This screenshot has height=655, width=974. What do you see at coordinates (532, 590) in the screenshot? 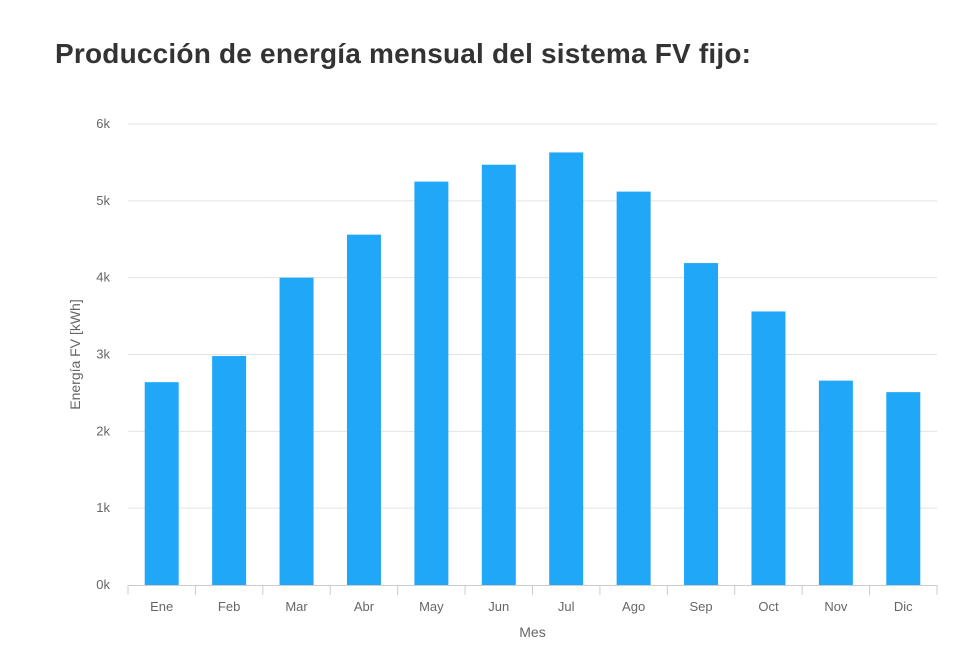
I see `x-axis` at bounding box center [532, 590].